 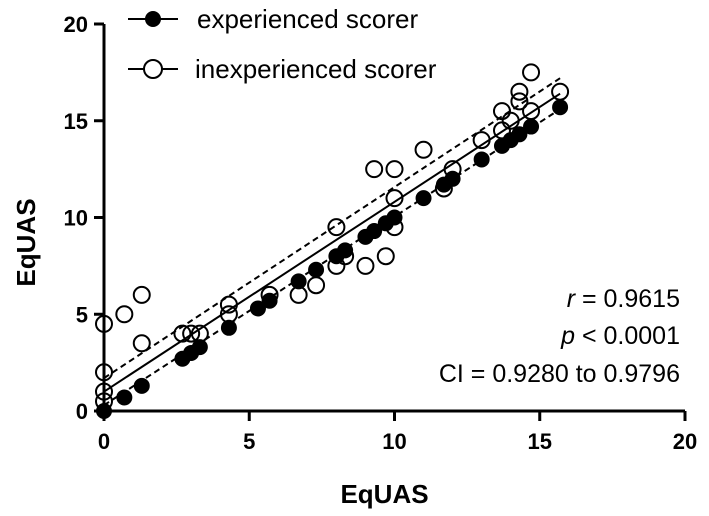 I want to click on y-tick-label: 20, so click(x=76, y=24).